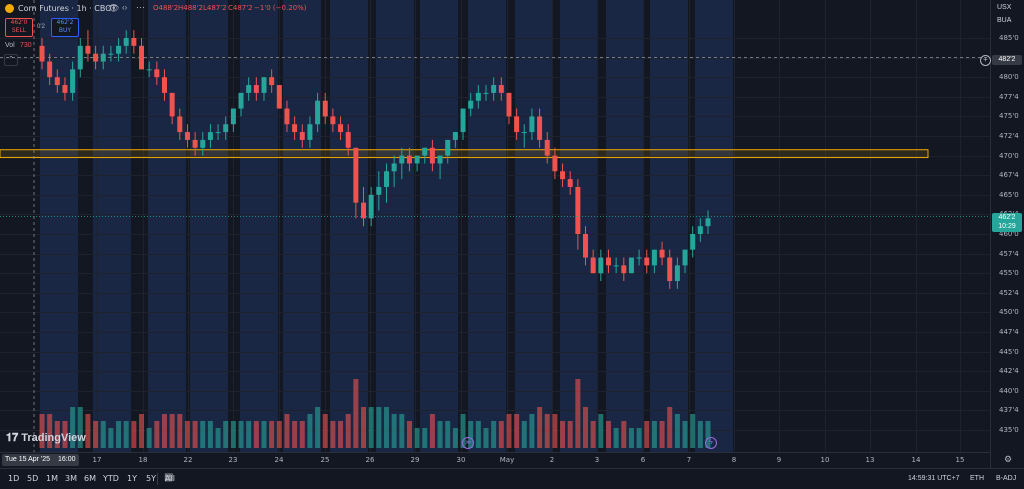 The image size is (1024, 489). I want to click on price-tick: 450'0, so click(1009, 312).